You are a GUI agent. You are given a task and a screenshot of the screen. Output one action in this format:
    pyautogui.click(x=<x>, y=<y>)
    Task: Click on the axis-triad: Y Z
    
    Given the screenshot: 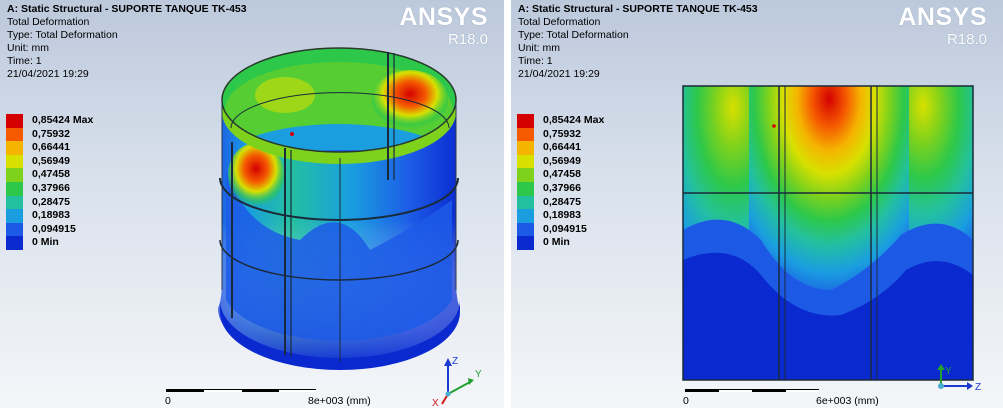 What is the action you would take?
    pyautogui.click(x=955, y=386)
    